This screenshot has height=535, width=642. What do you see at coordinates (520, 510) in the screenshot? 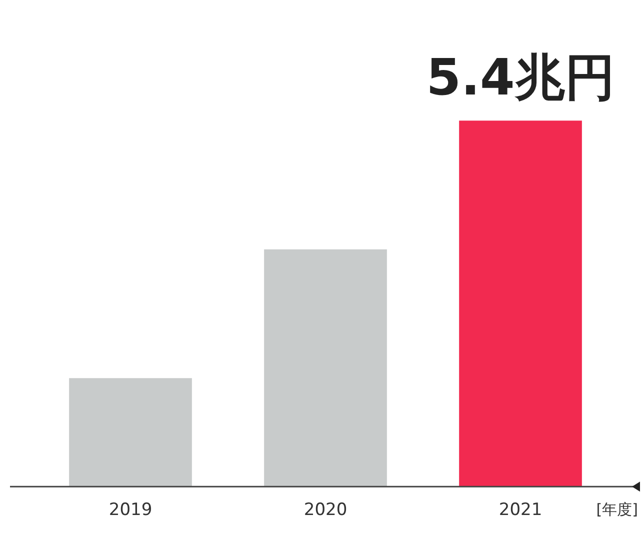
I see `x-tick-label: 2021` at bounding box center [520, 510].